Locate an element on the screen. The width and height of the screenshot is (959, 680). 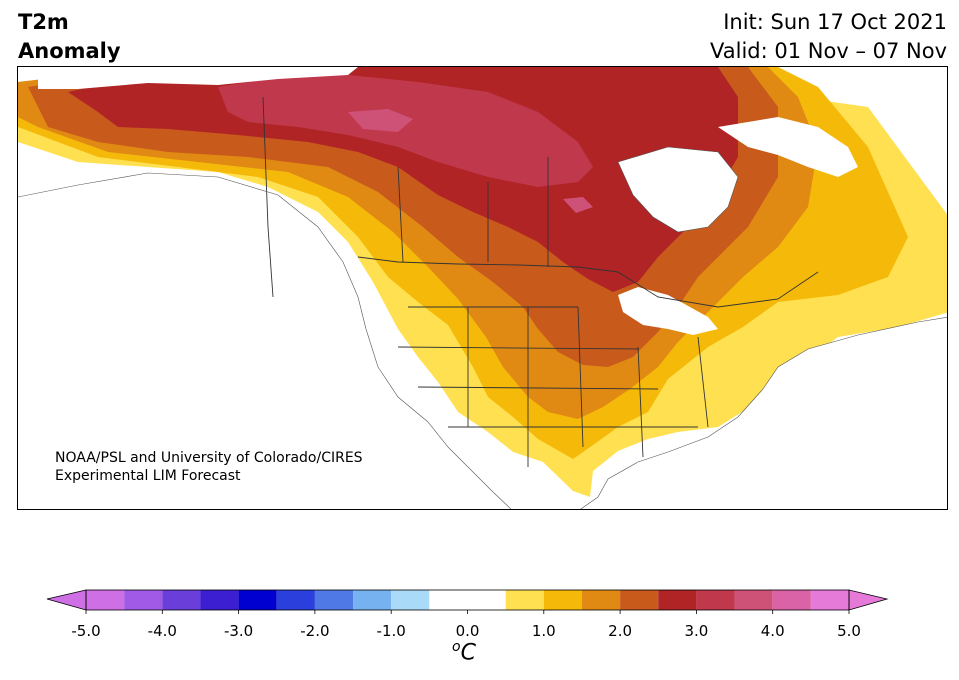
anomaly-region-crimson is located at coordinates (405, 131).